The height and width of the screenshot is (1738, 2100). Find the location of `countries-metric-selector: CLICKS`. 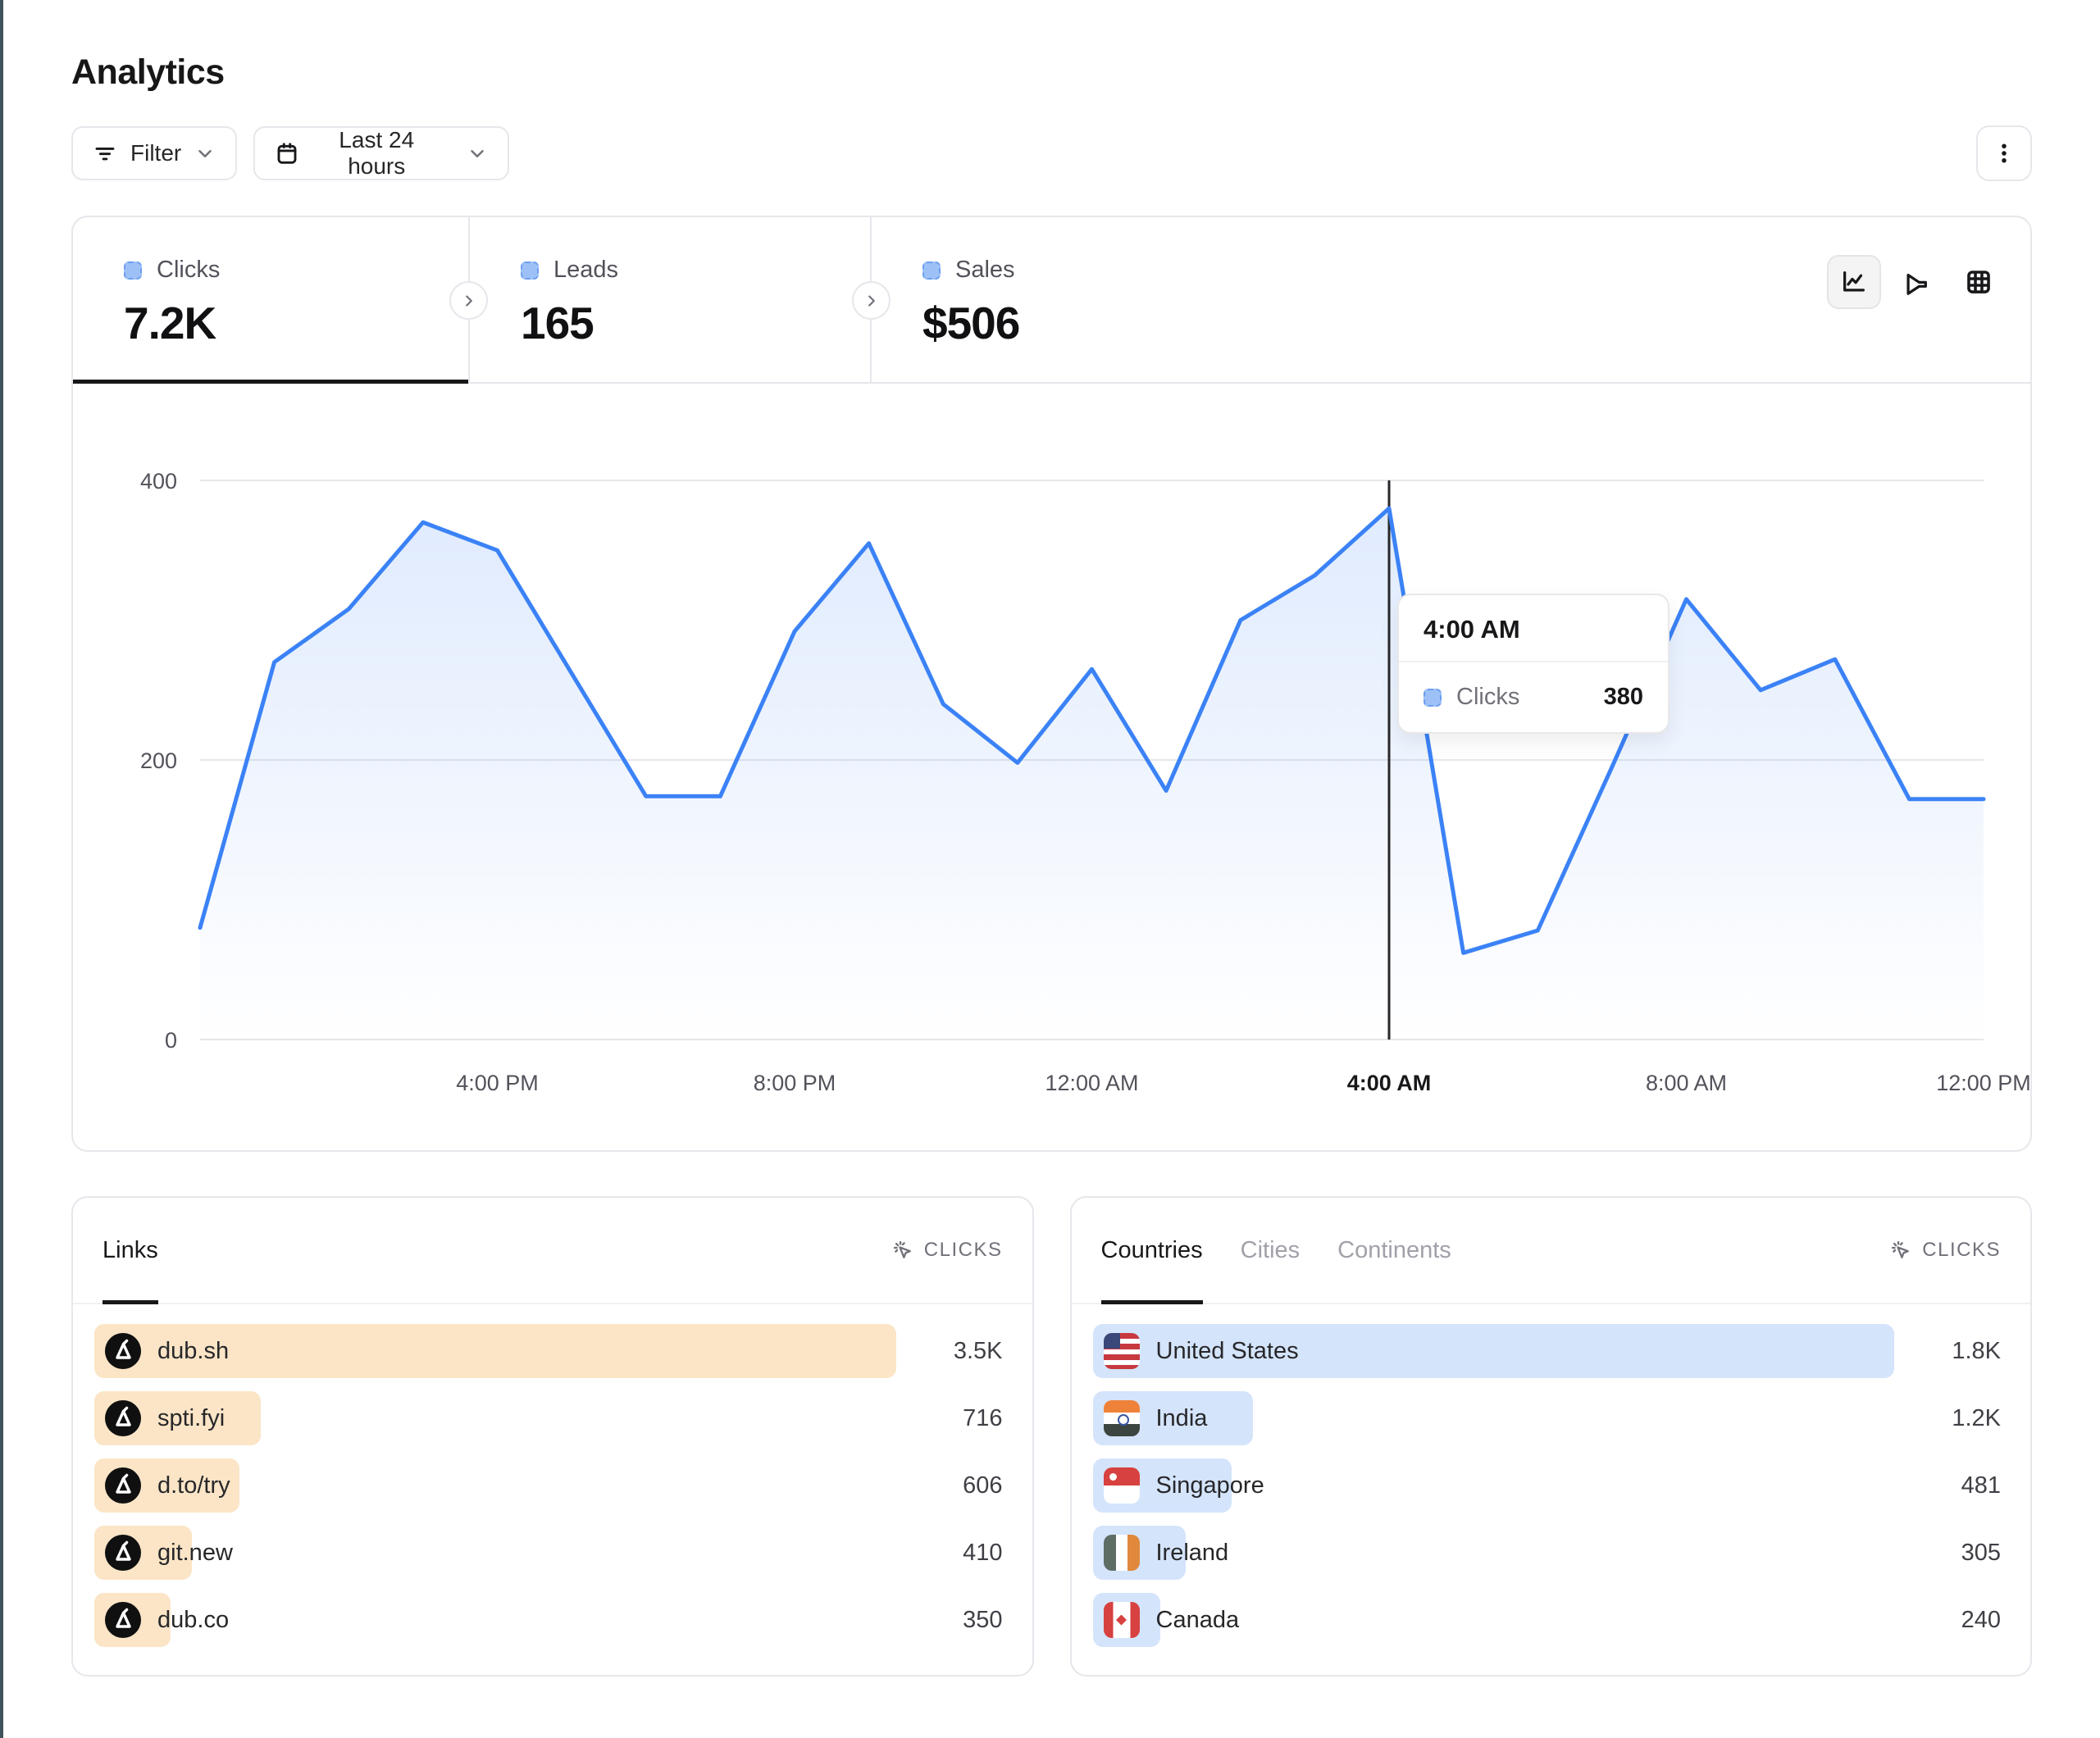

countries-metric-selector: CLICKS is located at coordinates (1945, 1250).